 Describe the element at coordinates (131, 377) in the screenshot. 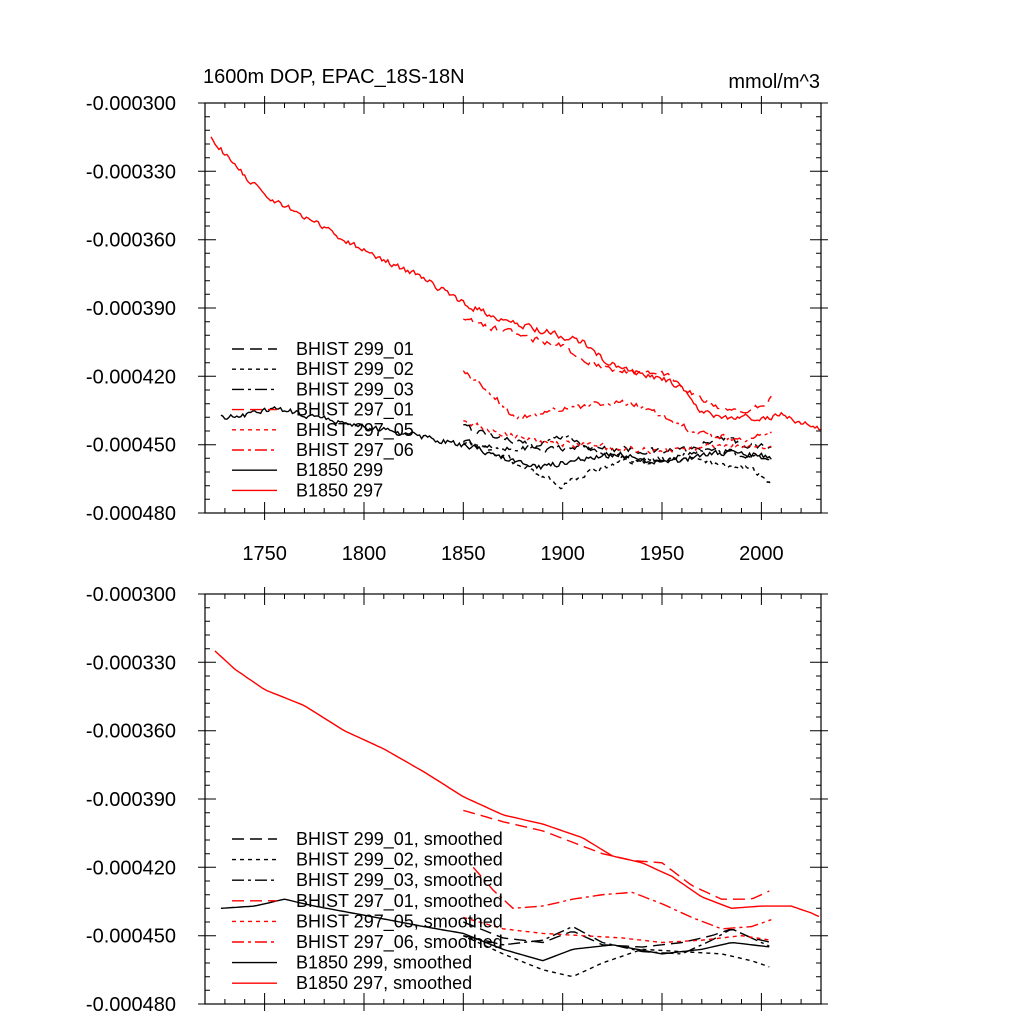

I see `top-y-tick-label: -0.000420` at that location.